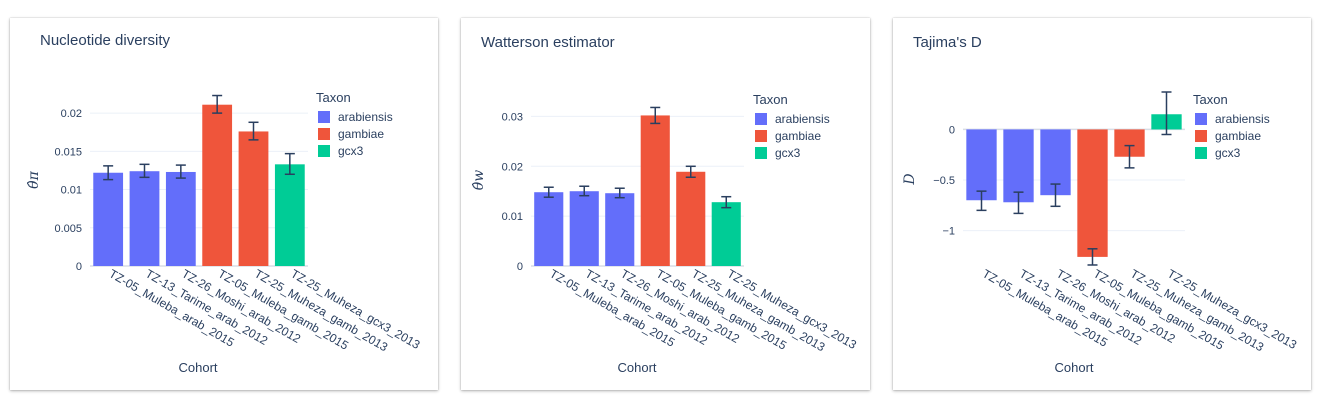  What do you see at coordinates (947, 42) in the screenshot?
I see `chart-title: Tajima's D` at bounding box center [947, 42].